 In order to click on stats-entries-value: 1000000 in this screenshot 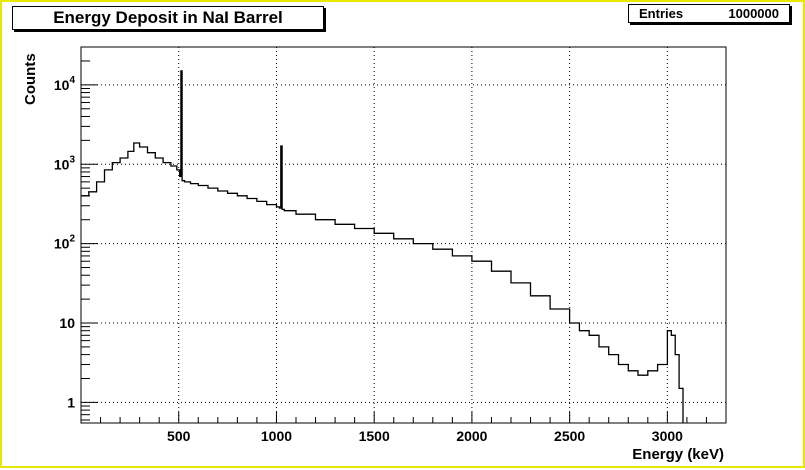, I will do `click(753, 13)`.